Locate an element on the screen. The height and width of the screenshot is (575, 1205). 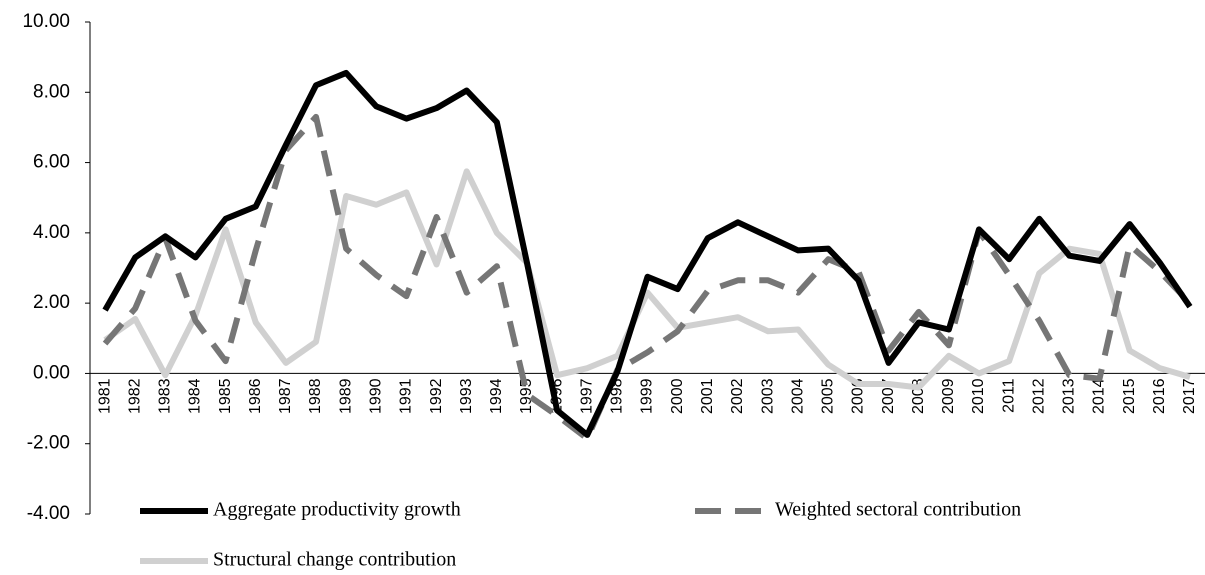
x-tick-label: 1984 is located at coordinates (195, 396).